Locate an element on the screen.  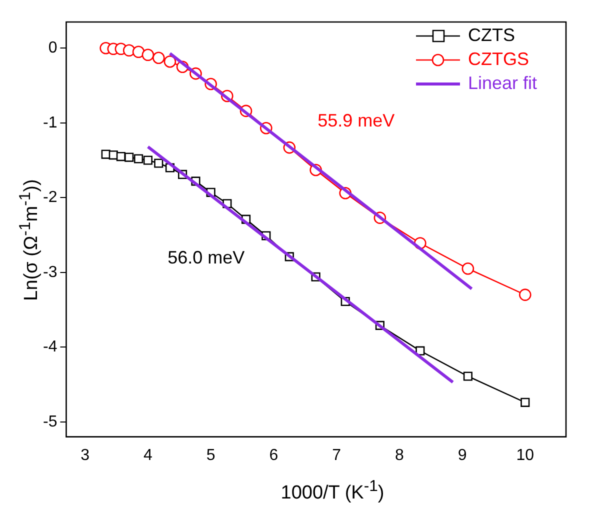
y-tick-label: -3 is located at coordinates (50, 272).